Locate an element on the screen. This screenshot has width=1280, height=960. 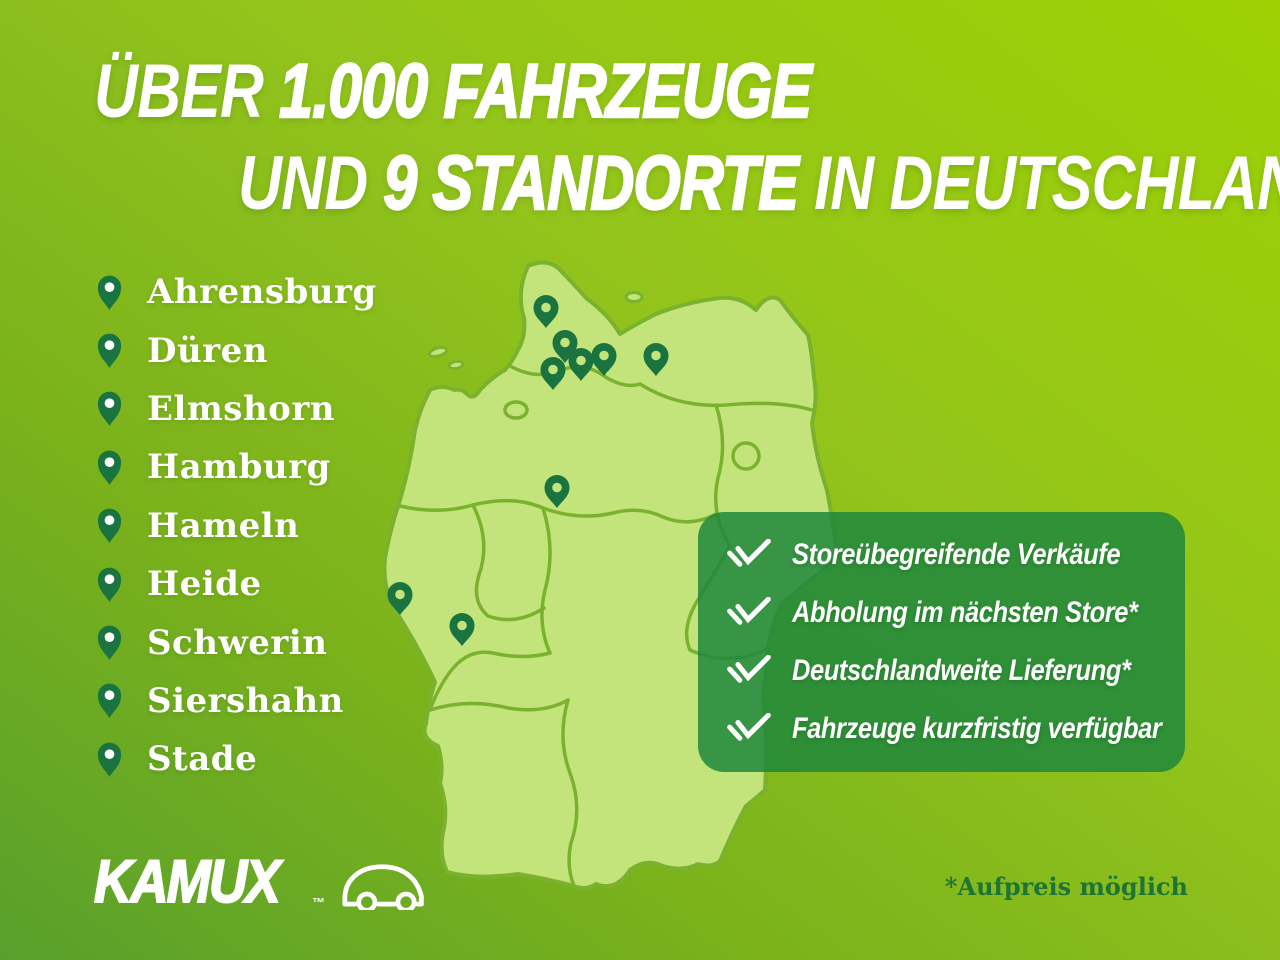
headline-line1: ÜBER 1.000 FAHRZEUGE is located at coordinates (453, 91).